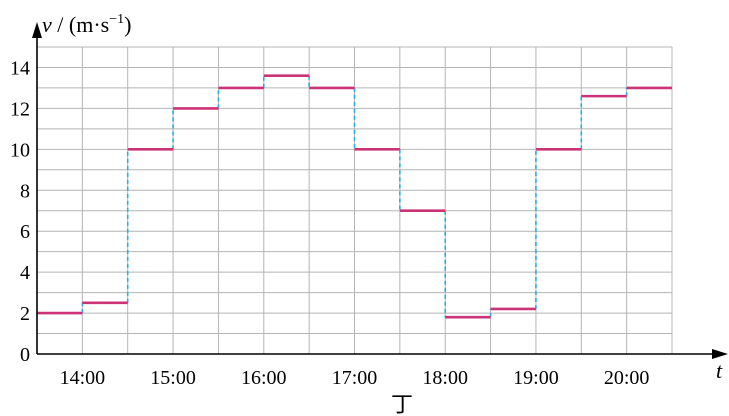 The width and height of the screenshot is (729, 416). What do you see at coordinates (37, 30) in the screenshot?
I see `y-axis-arrow` at bounding box center [37, 30].